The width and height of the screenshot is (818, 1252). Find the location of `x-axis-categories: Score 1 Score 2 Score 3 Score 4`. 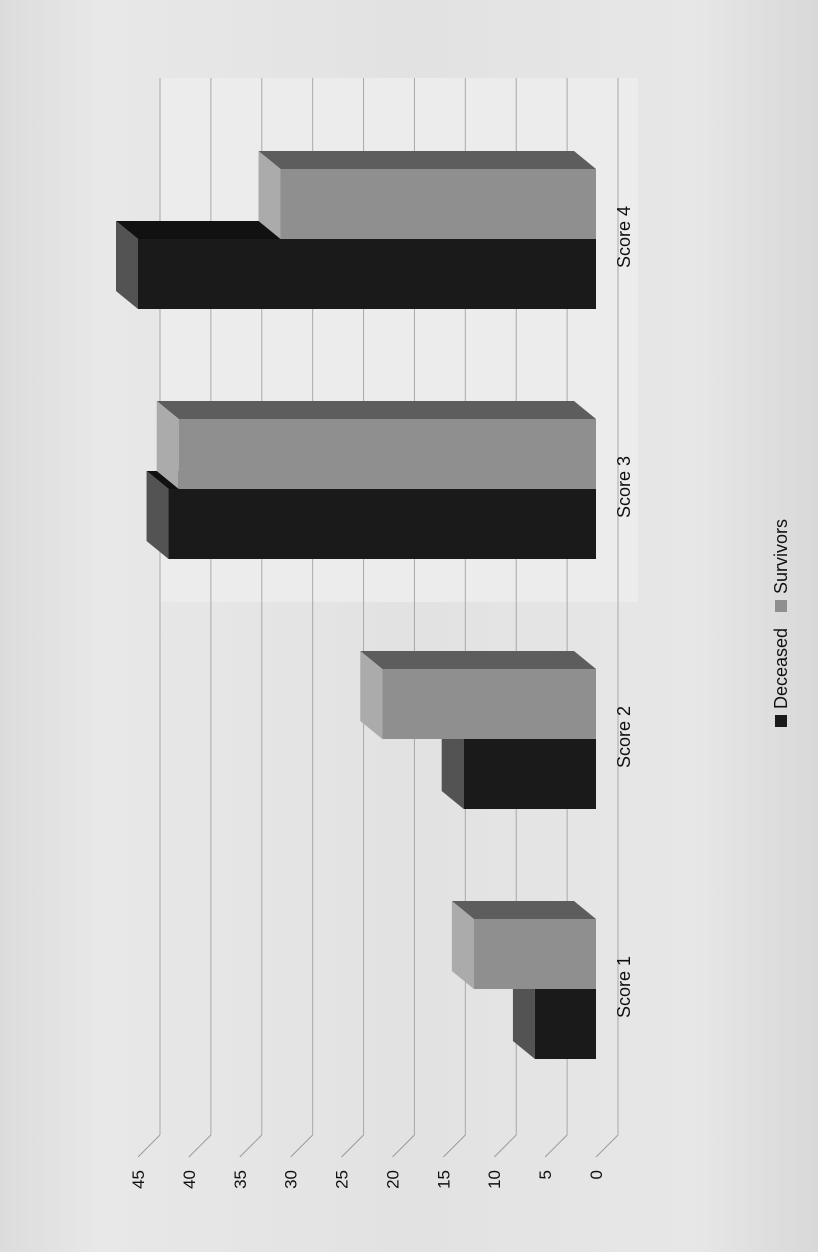

x-axis-categories: Score 1 Score 2 Score 3 Score 4 is located at coordinates (624, 612).